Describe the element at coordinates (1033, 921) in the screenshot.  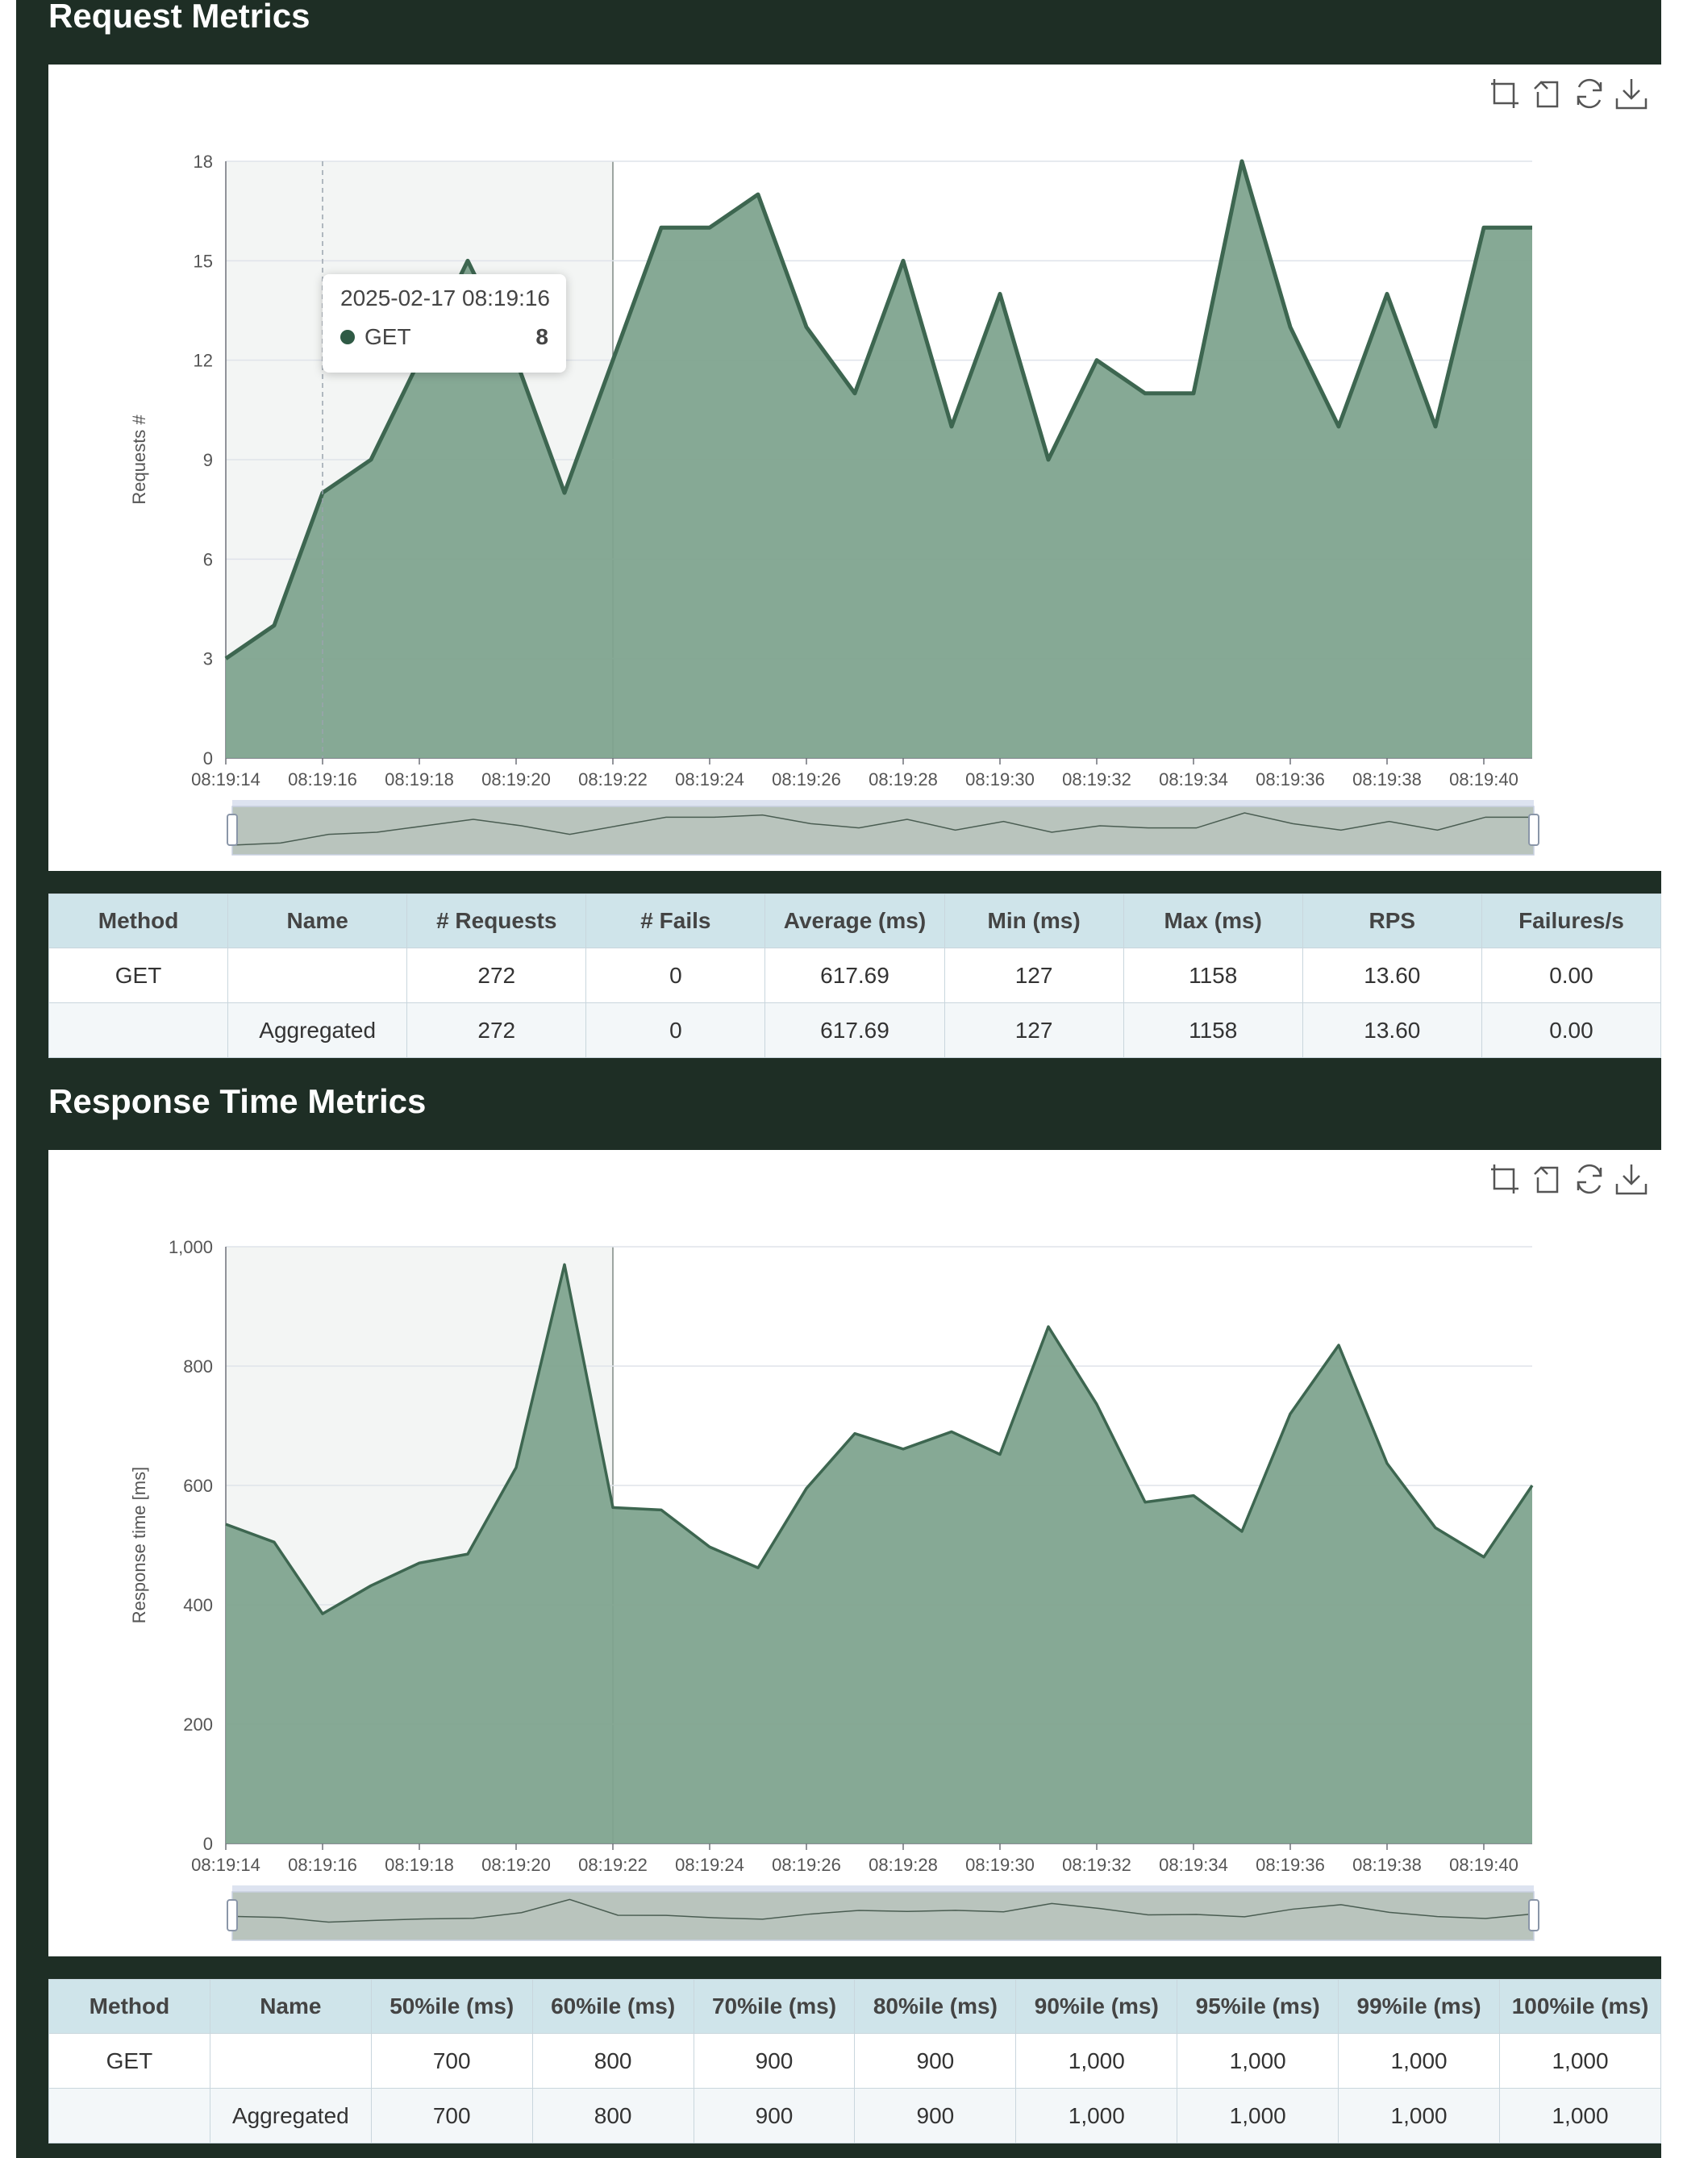
I see `column-header: Min (ms)` at that location.